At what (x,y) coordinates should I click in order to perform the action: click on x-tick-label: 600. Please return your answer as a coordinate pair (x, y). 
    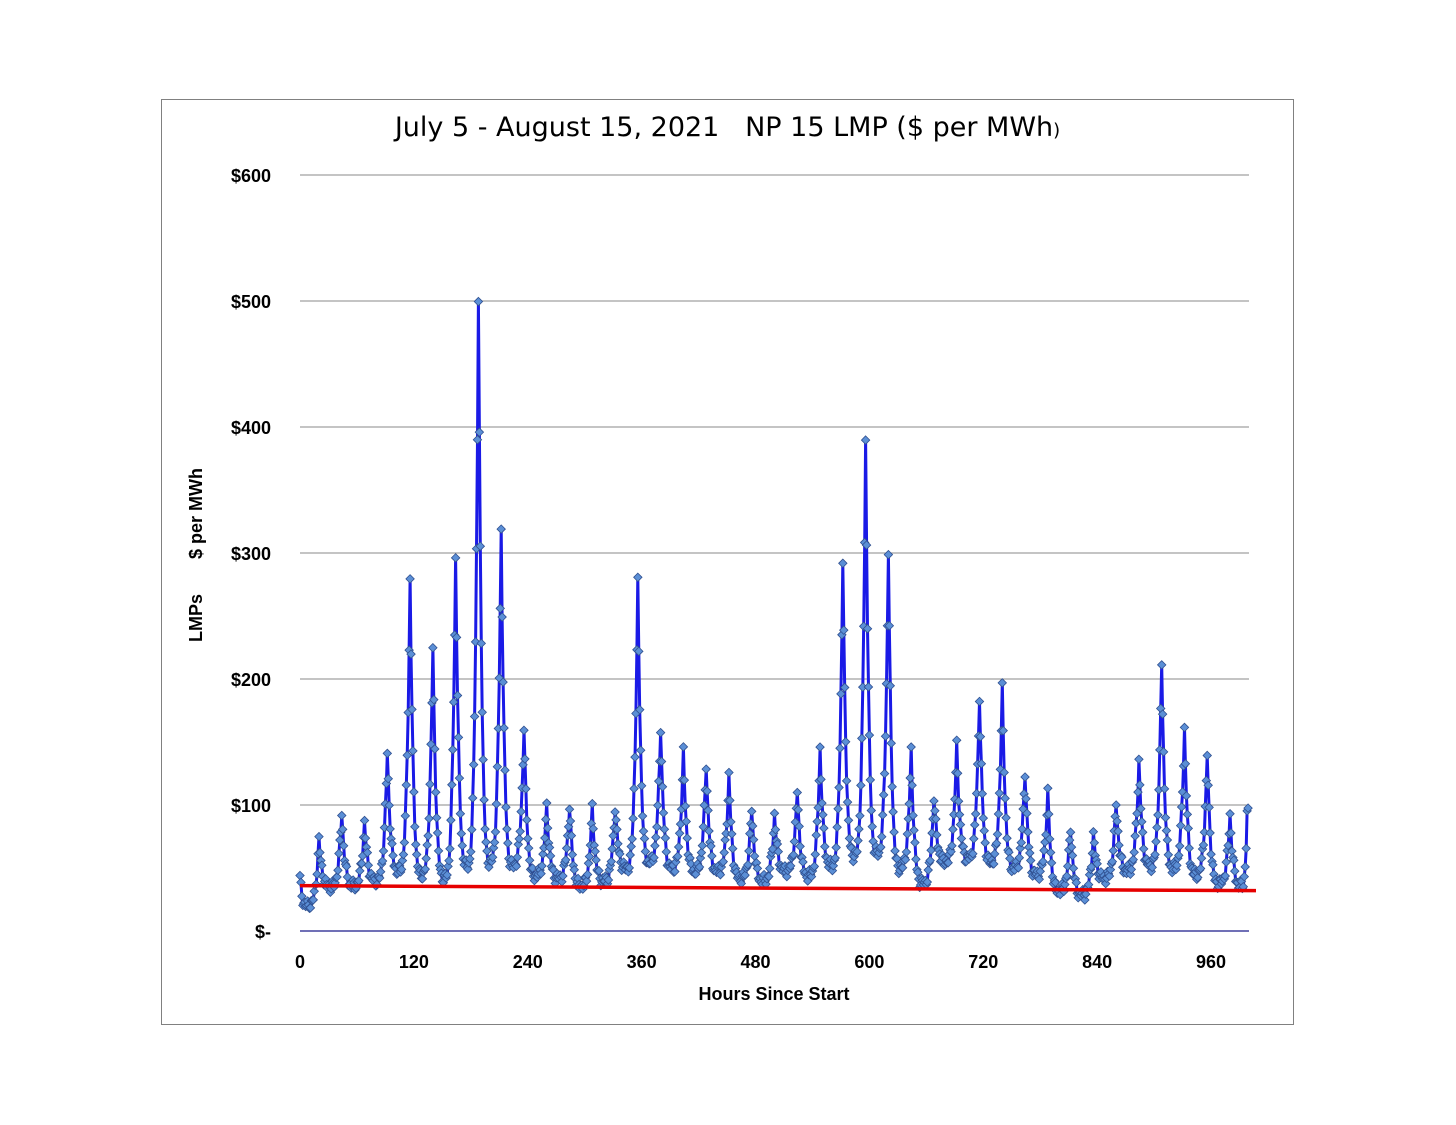
    Looking at the image, I should click on (869, 962).